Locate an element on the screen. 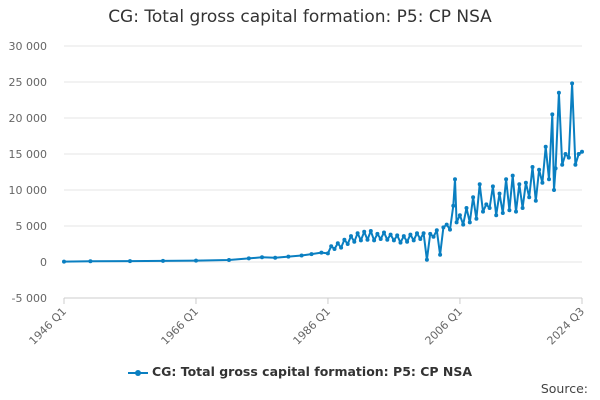 The height and width of the screenshot is (400, 600). chart-title: CG: Total gross capital formation: P5 is located at coordinates (300, 17).